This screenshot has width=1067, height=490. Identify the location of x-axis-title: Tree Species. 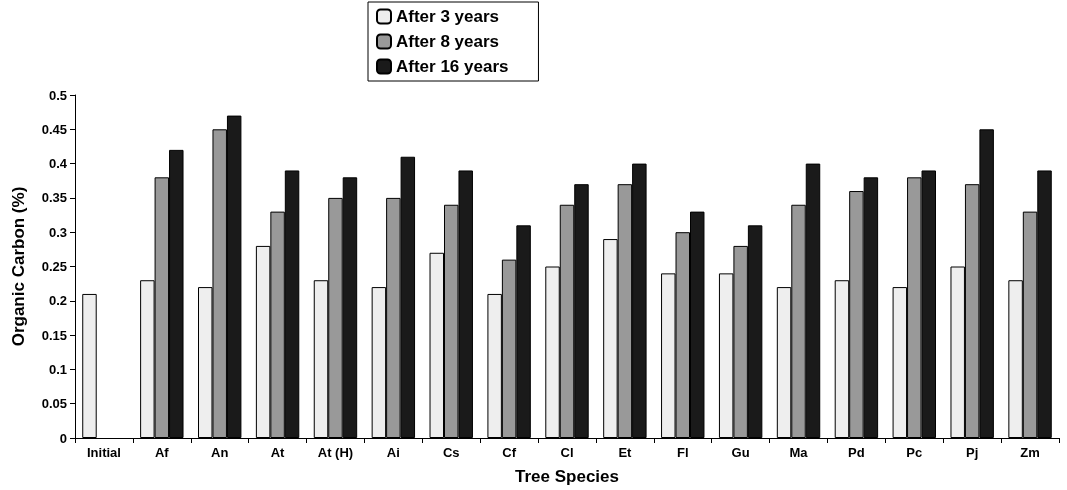
(567, 476).